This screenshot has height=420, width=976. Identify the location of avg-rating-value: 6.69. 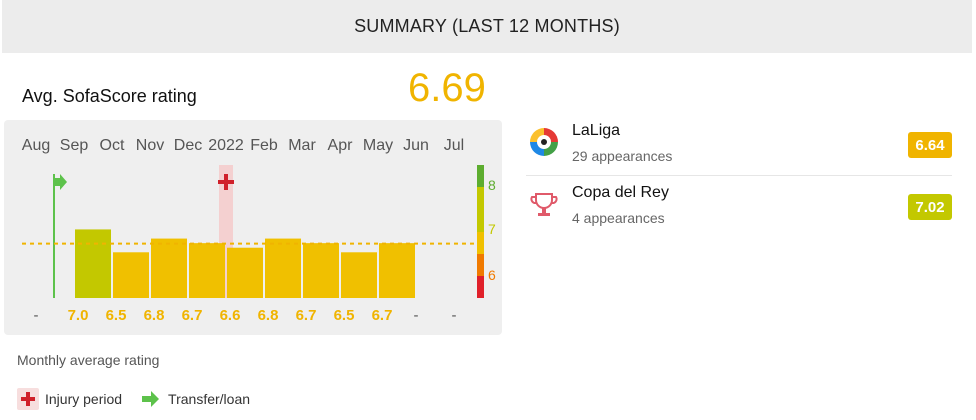
(447, 88).